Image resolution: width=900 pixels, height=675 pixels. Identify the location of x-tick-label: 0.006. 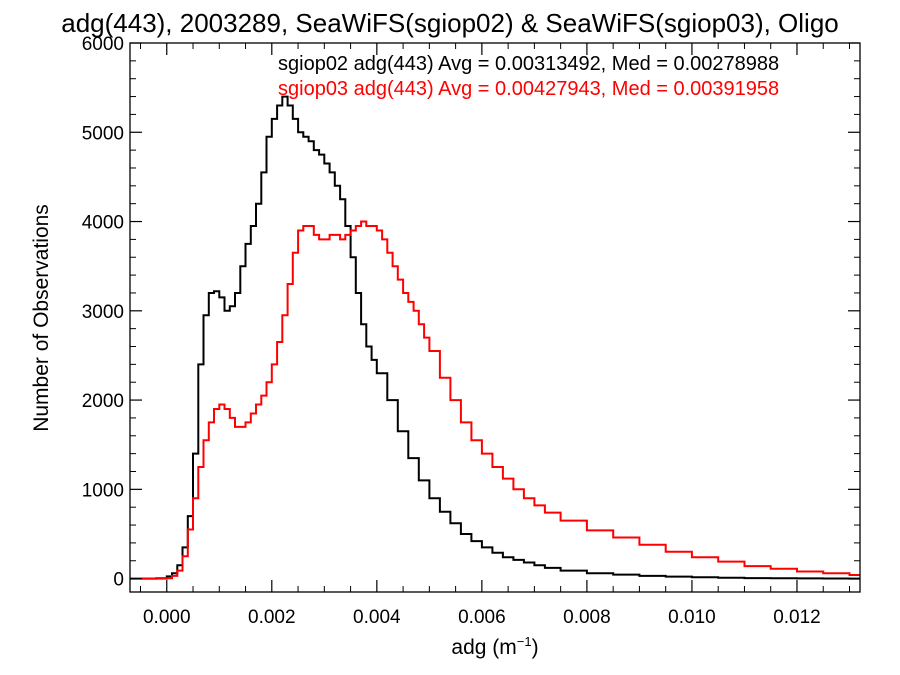
(482, 617).